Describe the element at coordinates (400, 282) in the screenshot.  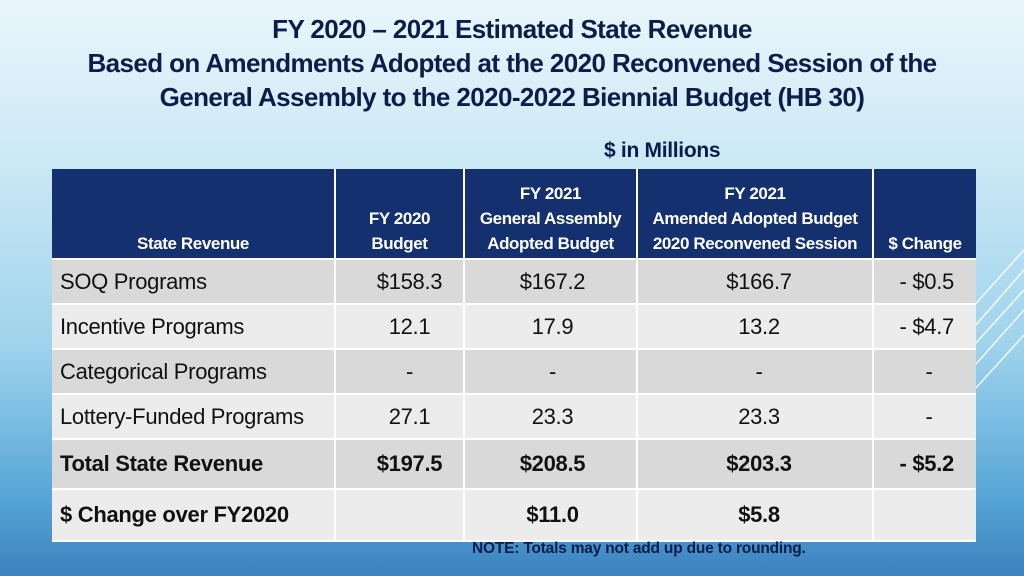
I see `cell-fy2020: $158.3` at that location.